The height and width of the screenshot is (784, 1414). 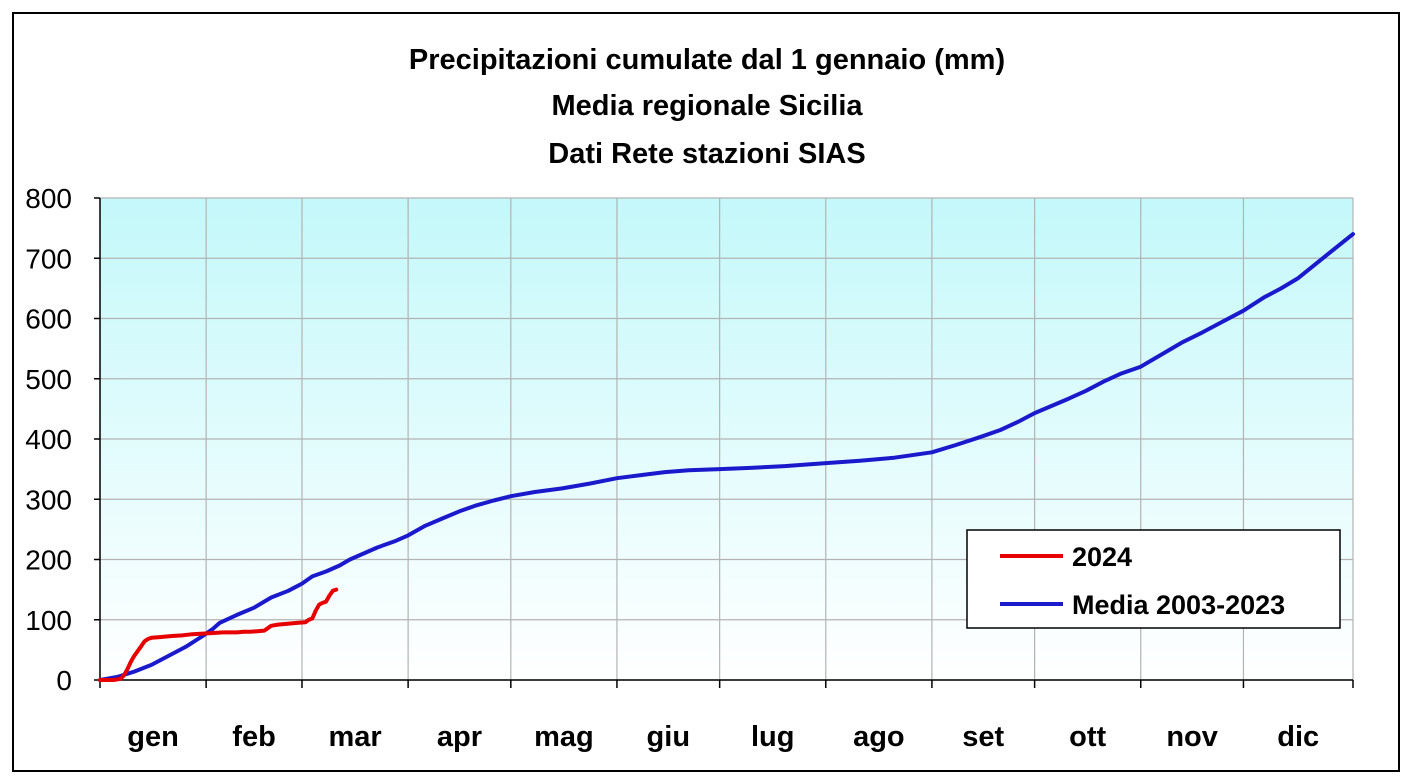 I want to click on y-tick-label: 100, so click(x=48, y=620).